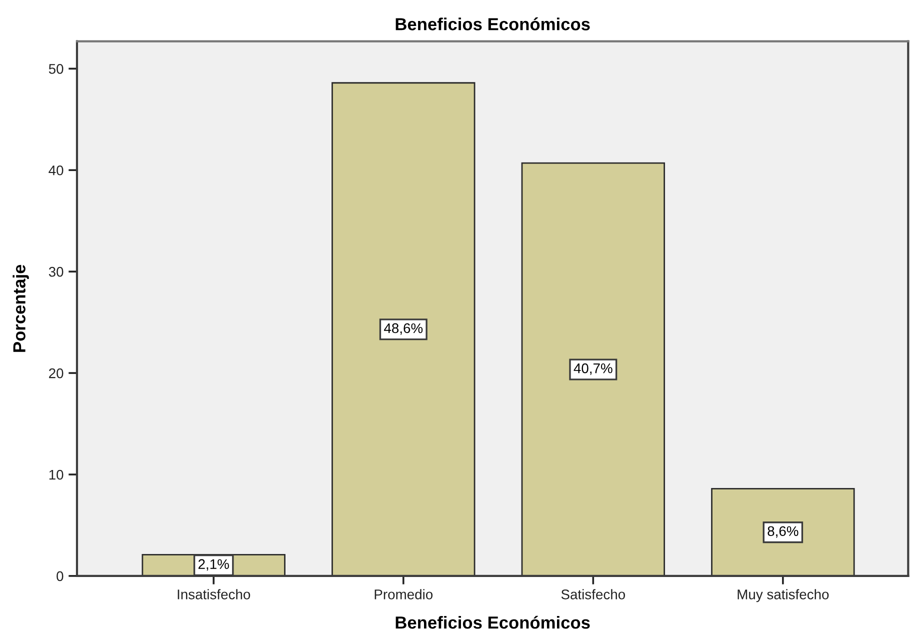  Describe the element at coordinates (783, 595) in the screenshot. I see `x-tick-label: Muy satisfecho` at that location.